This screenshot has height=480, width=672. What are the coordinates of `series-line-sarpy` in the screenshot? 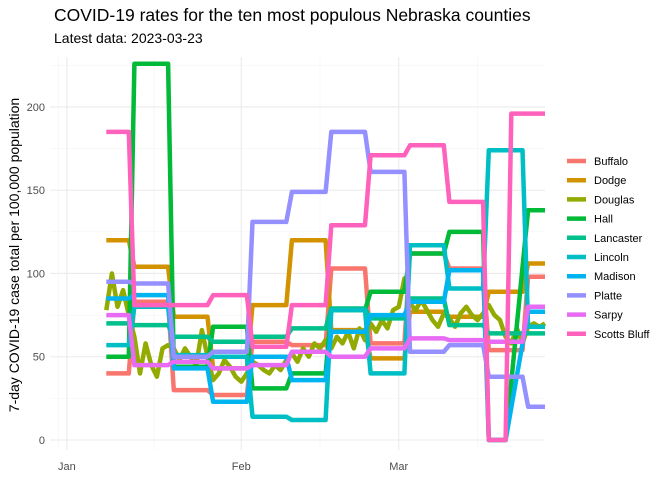 It's located at (325, 337).